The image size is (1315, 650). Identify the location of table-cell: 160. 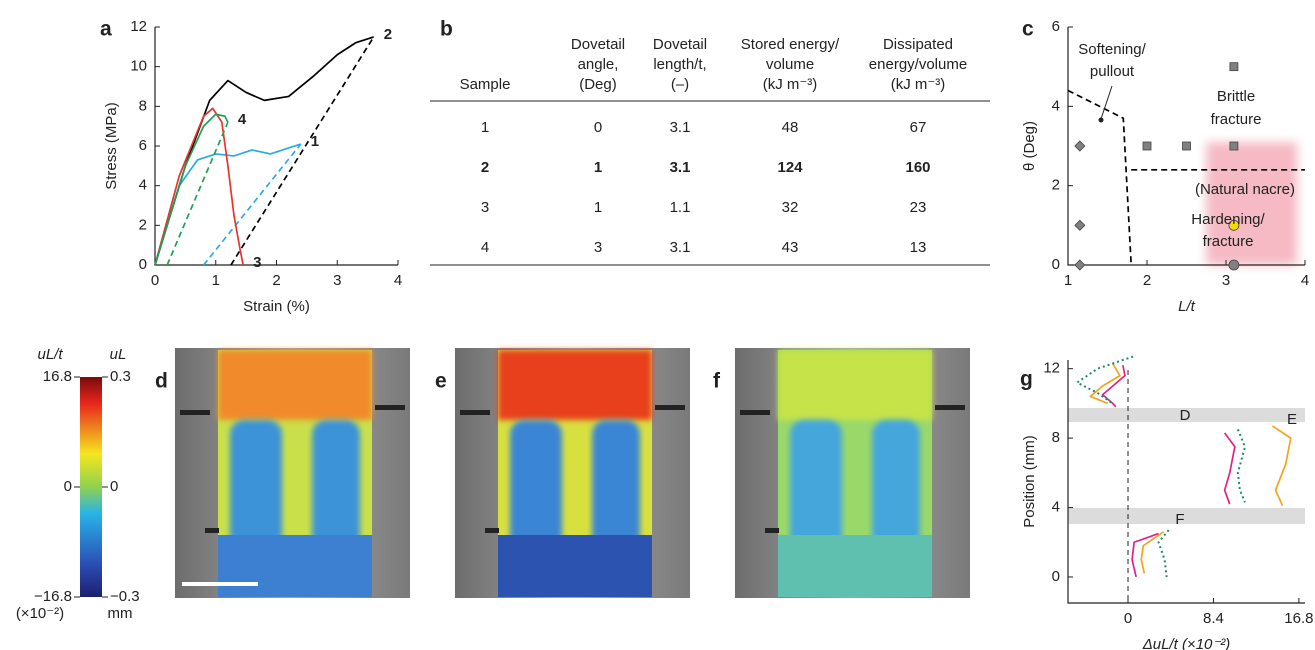
(917, 167).